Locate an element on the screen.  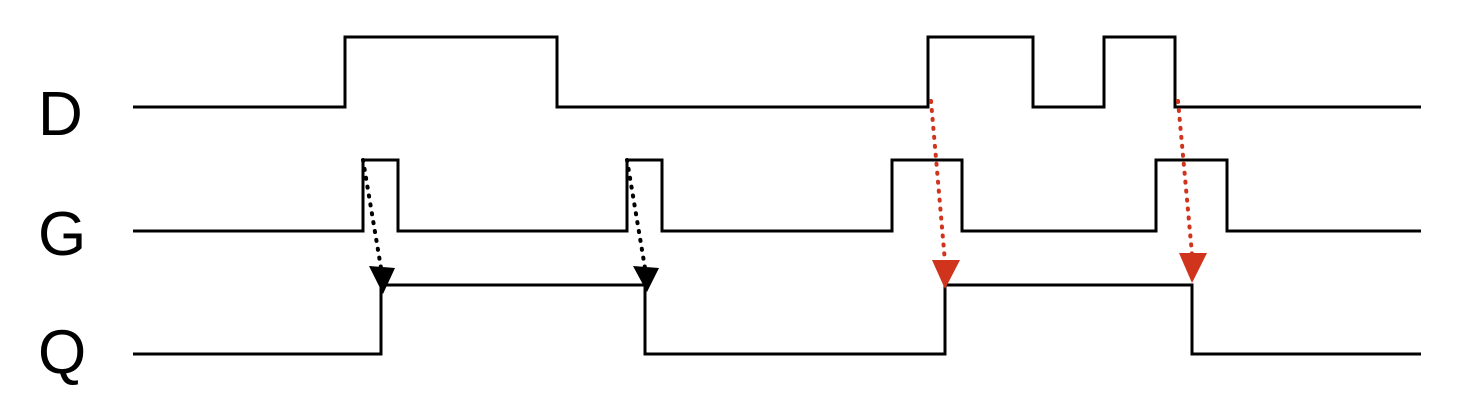
signal-label-q: Q is located at coordinates (62, 352).